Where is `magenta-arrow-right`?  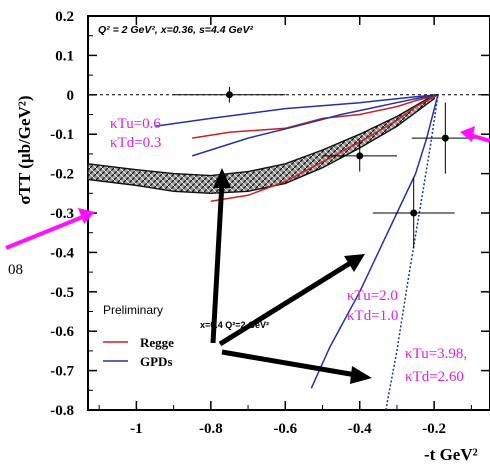 magenta-arrow-right is located at coordinates (479, 138).